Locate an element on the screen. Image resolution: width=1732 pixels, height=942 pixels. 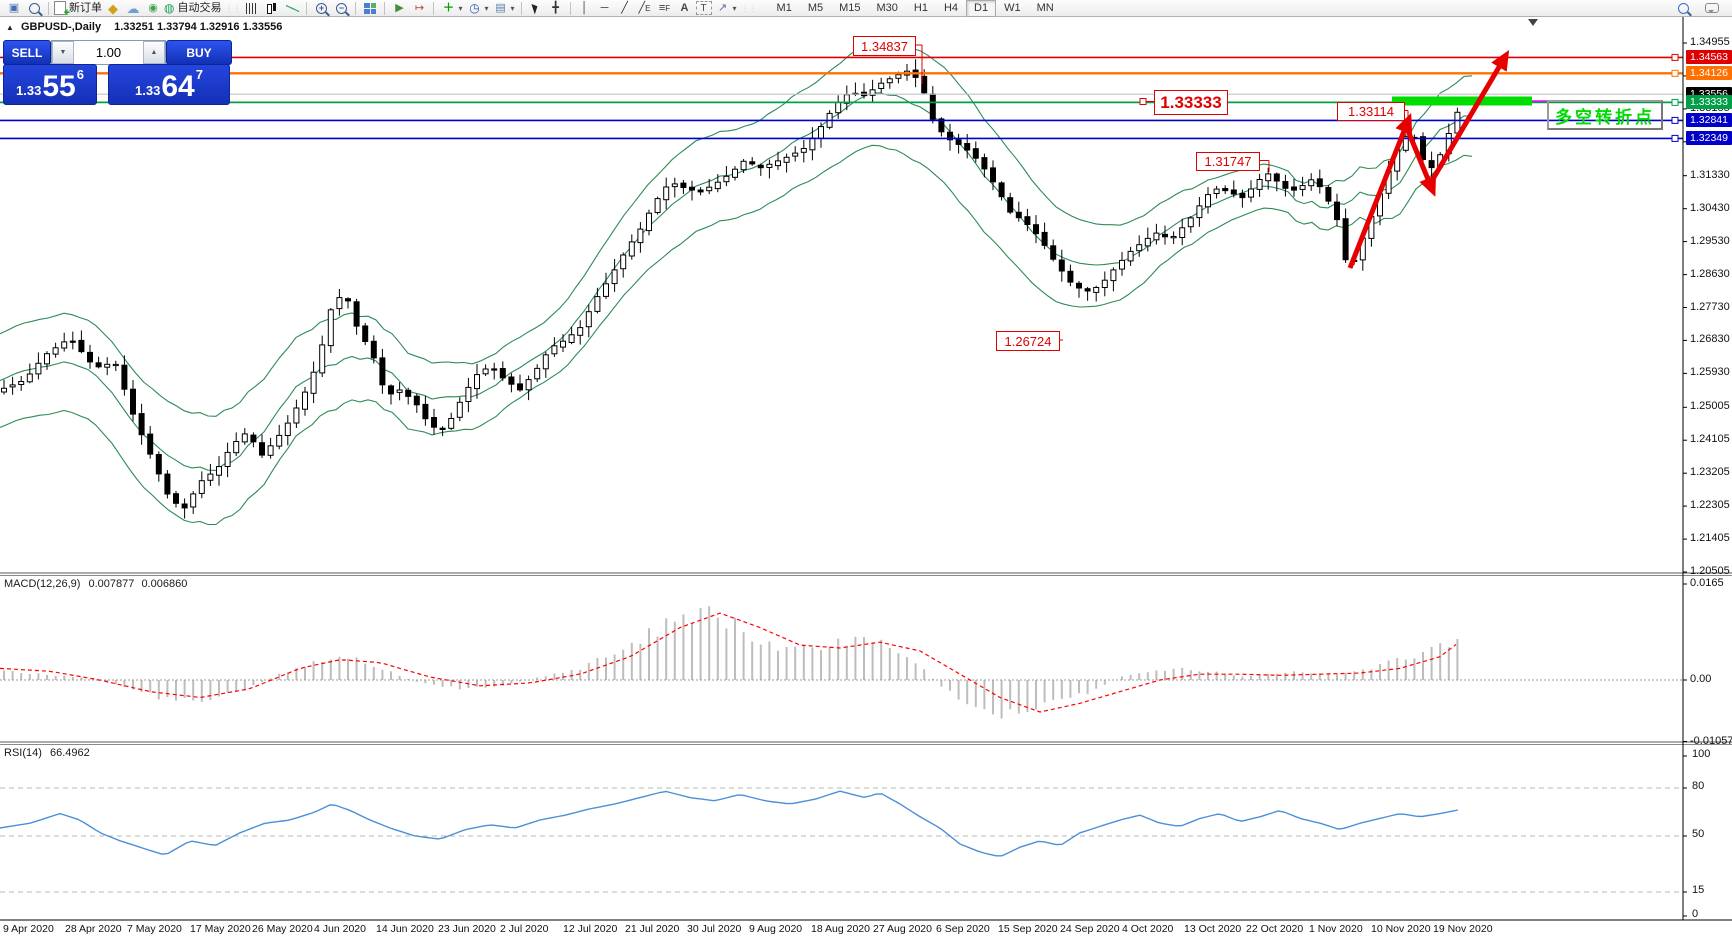
date-label: 4 Jun 2020 is located at coordinates (340, 929).